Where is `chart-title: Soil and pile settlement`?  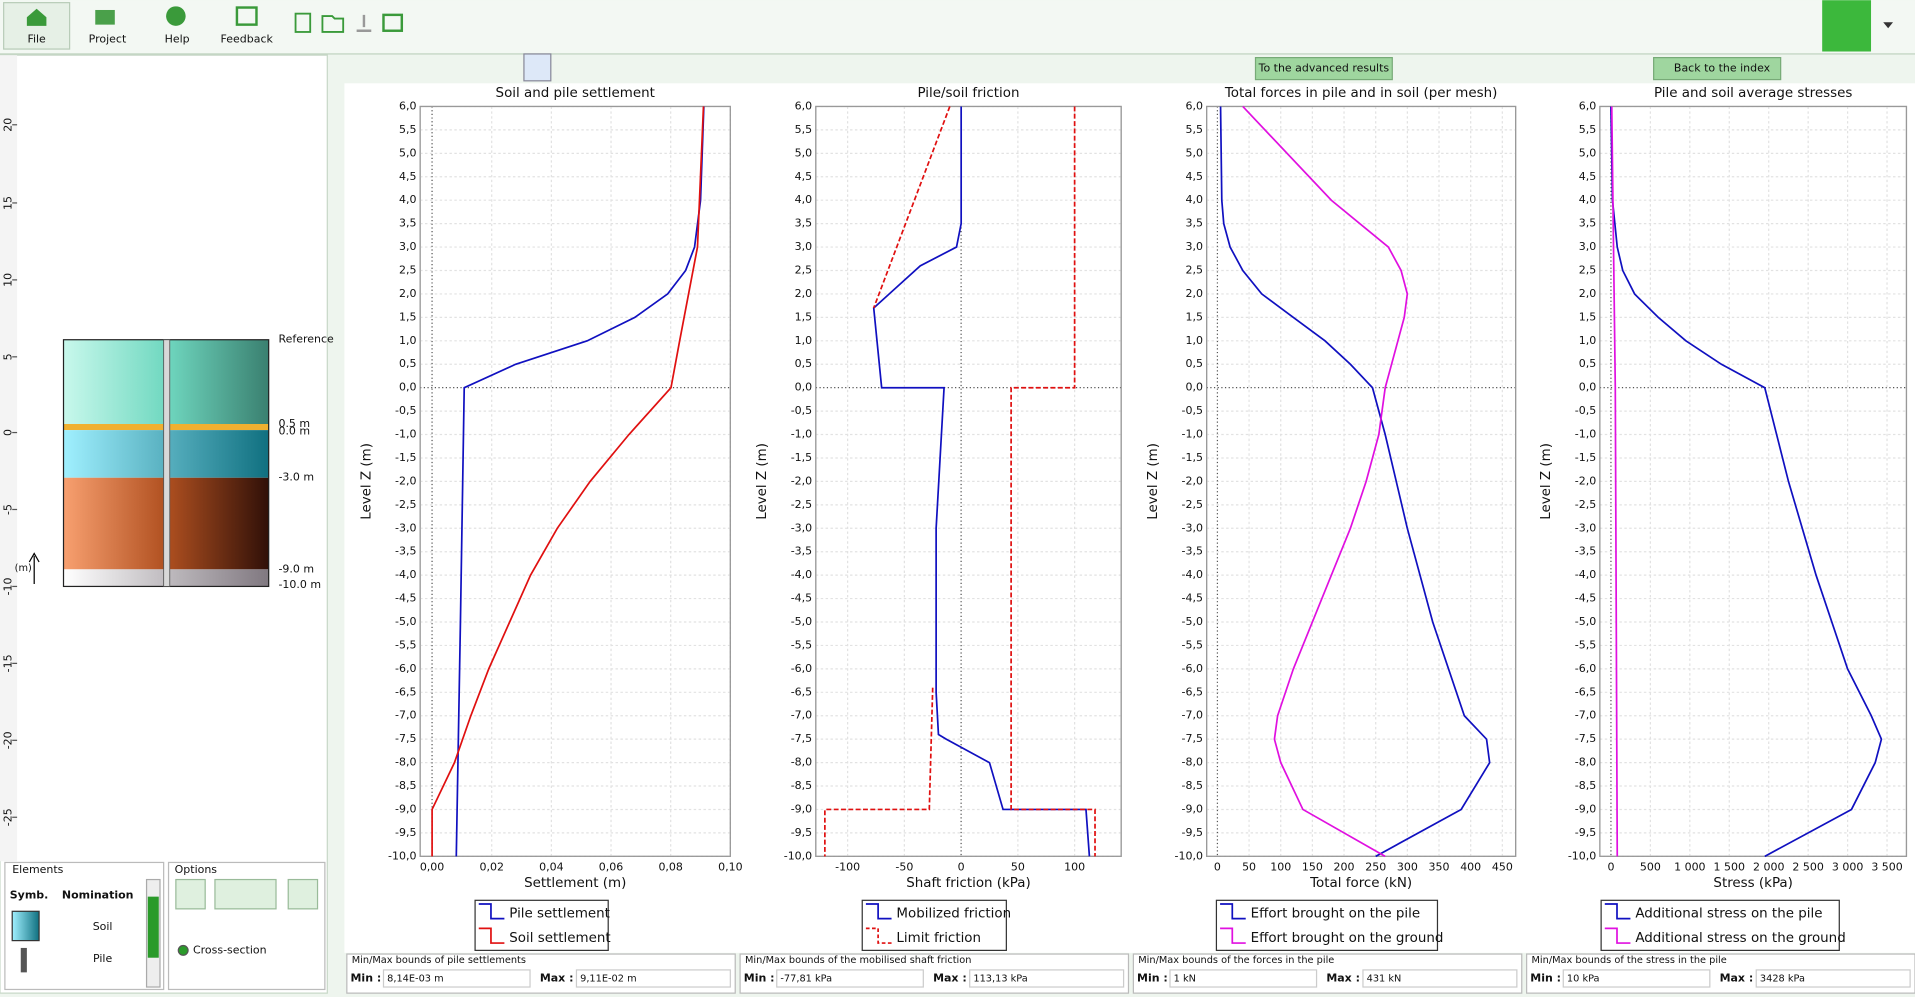
chart-title: Soil and pile settlement is located at coordinates (575, 93).